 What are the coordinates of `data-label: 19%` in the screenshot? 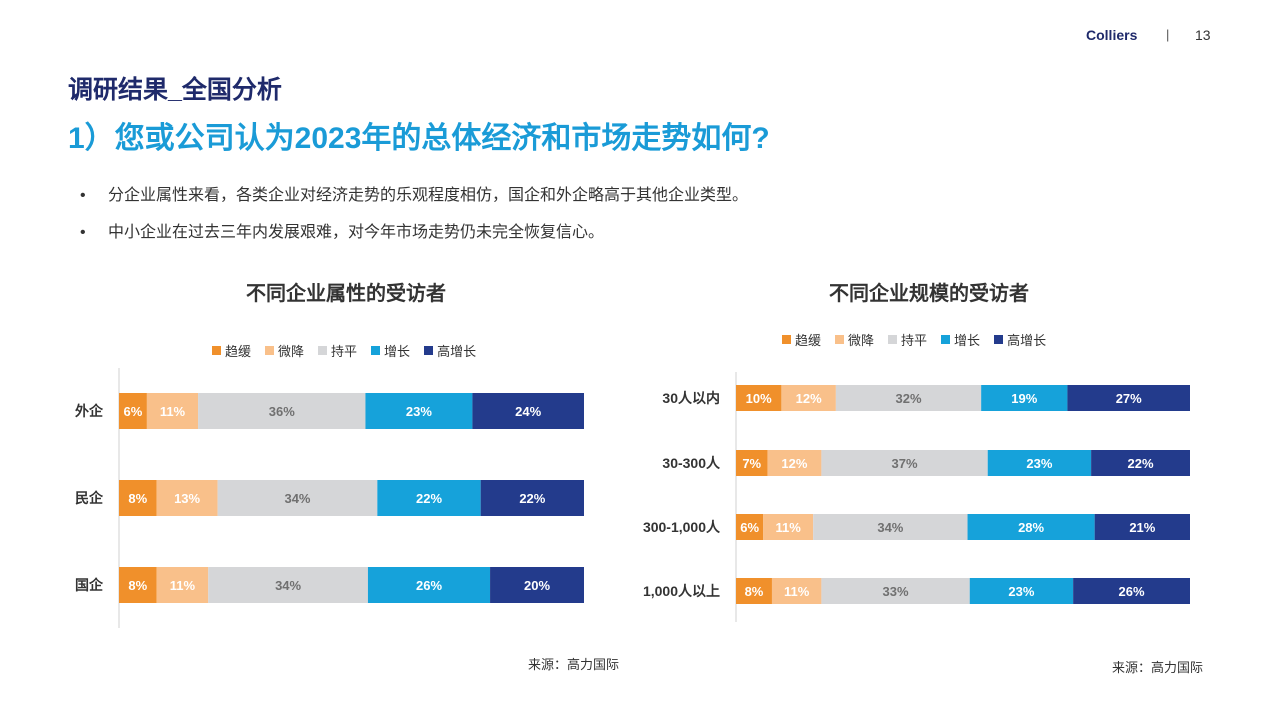 It's located at (1024, 398).